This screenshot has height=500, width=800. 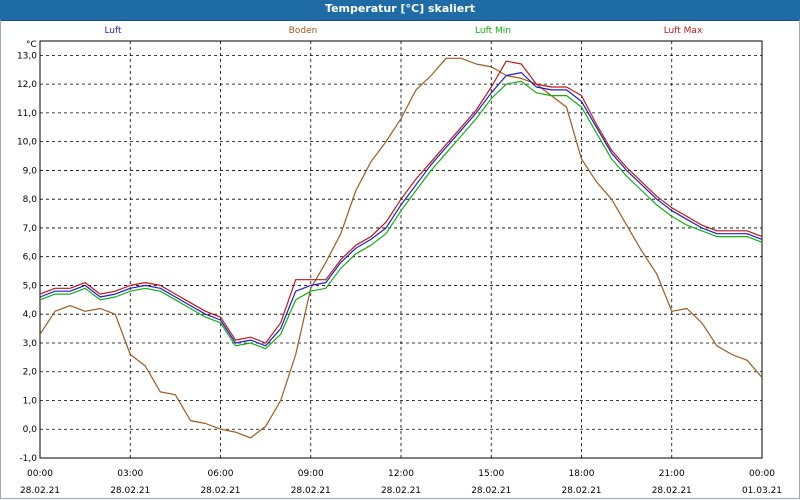 What do you see at coordinates (30, 200) in the screenshot?
I see `y-tick-label: 8,0` at bounding box center [30, 200].